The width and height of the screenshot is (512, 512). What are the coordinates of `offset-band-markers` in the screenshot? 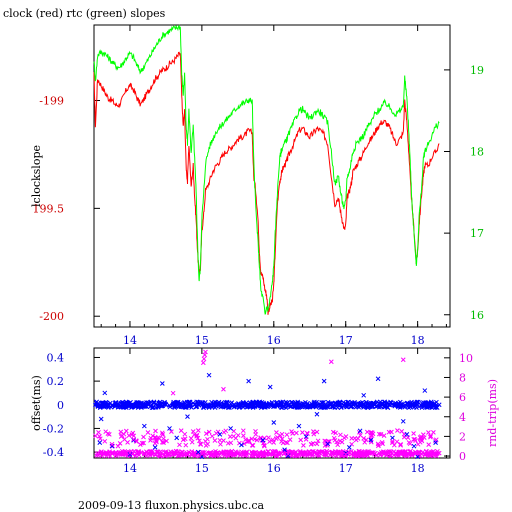 It's located at (266, 405).